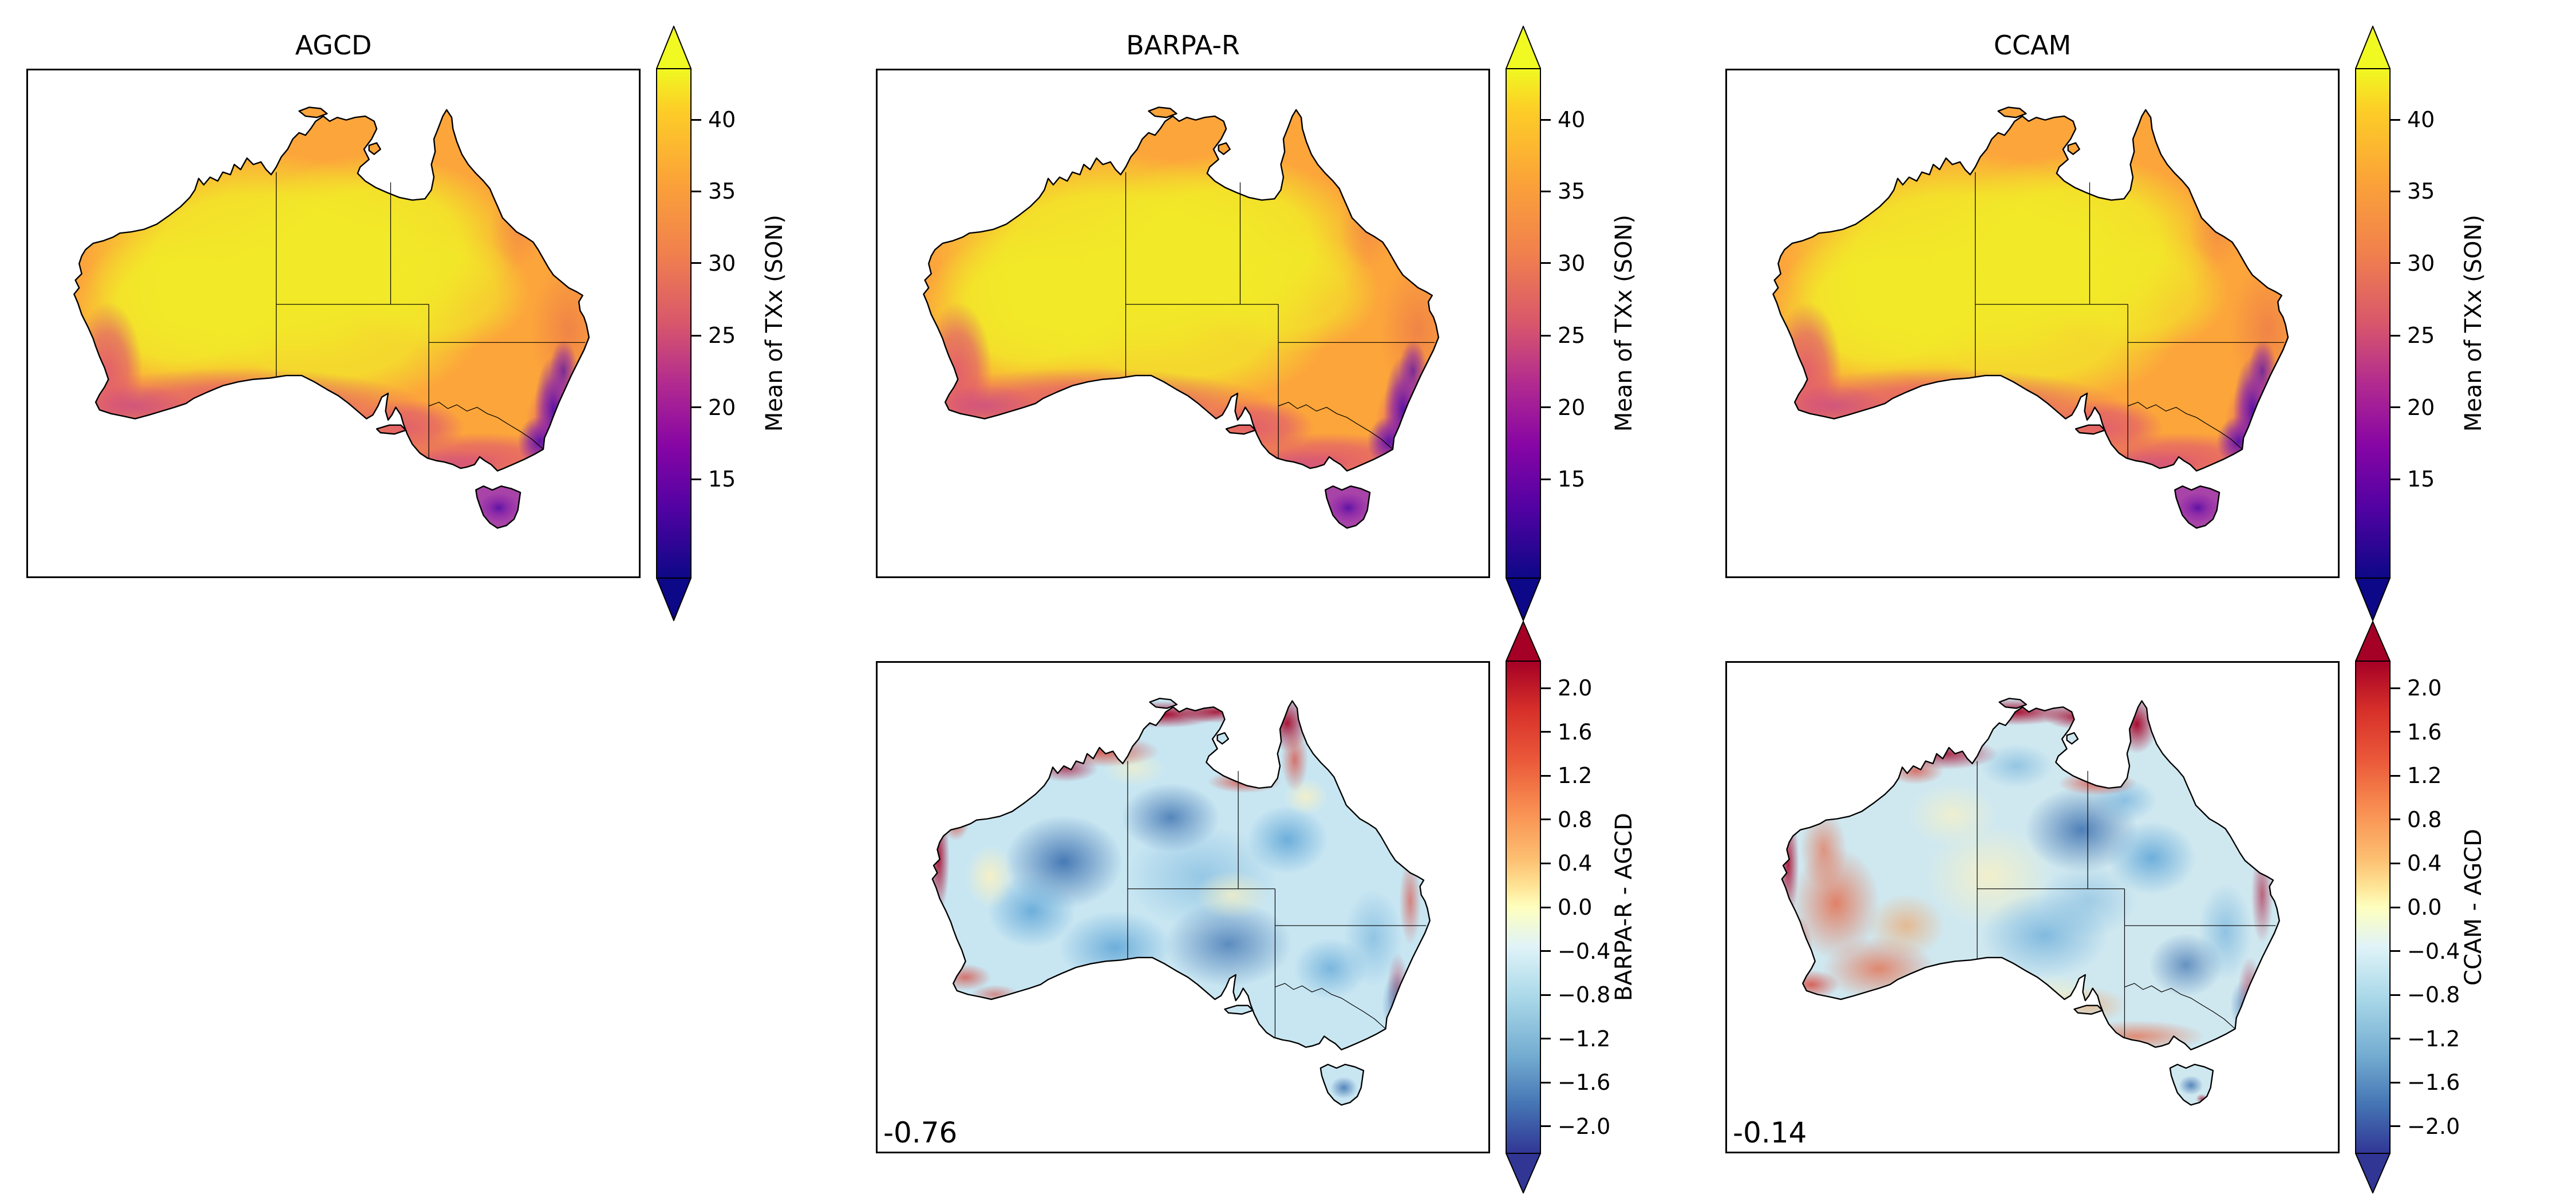  Describe the element at coordinates (1523, 907) in the screenshot. I see `colorbar-barpa-diff` at that location.